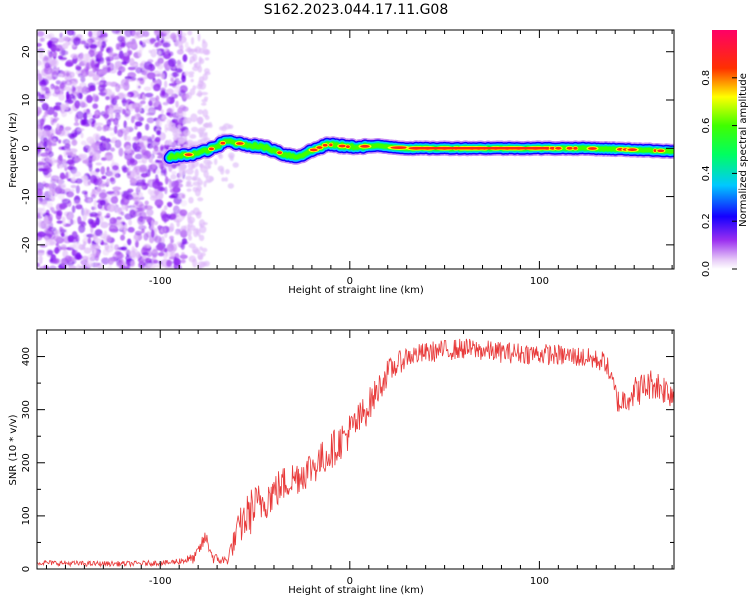 This screenshot has width=750, height=600. What do you see at coordinates (706, 221) in the screenshot?
I see `colorbar-tick-label: 0.2` at bounding box center [706, 221].